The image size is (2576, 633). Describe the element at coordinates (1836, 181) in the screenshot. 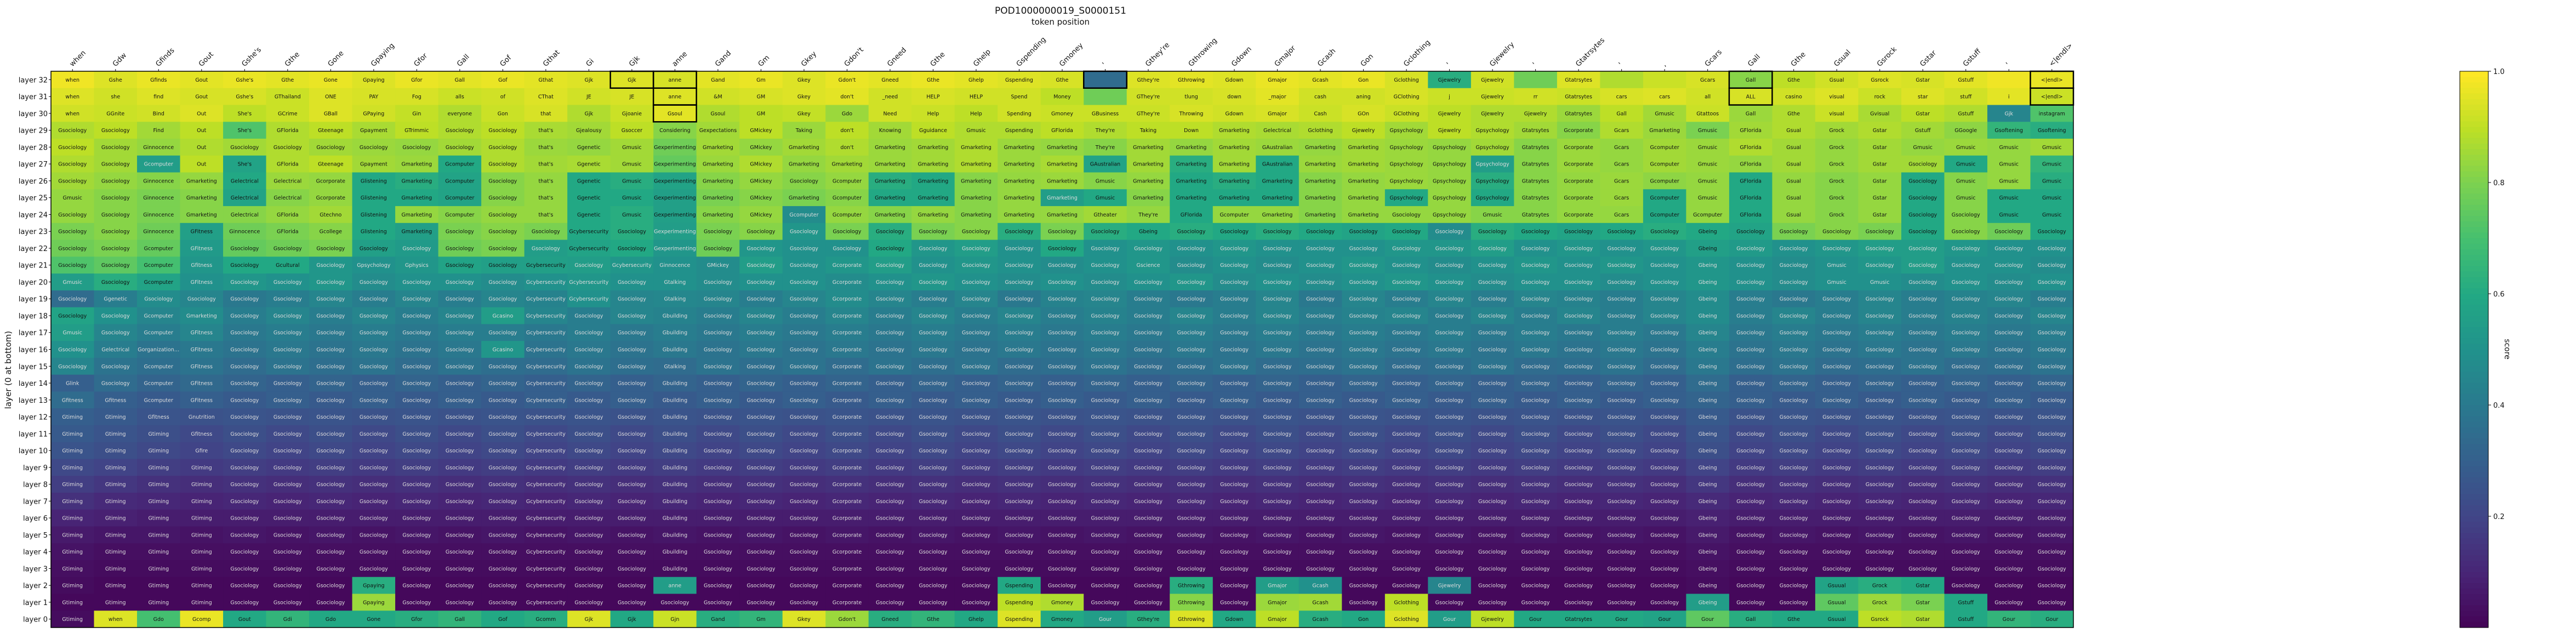

I see `cell-label: Grock` at that location.